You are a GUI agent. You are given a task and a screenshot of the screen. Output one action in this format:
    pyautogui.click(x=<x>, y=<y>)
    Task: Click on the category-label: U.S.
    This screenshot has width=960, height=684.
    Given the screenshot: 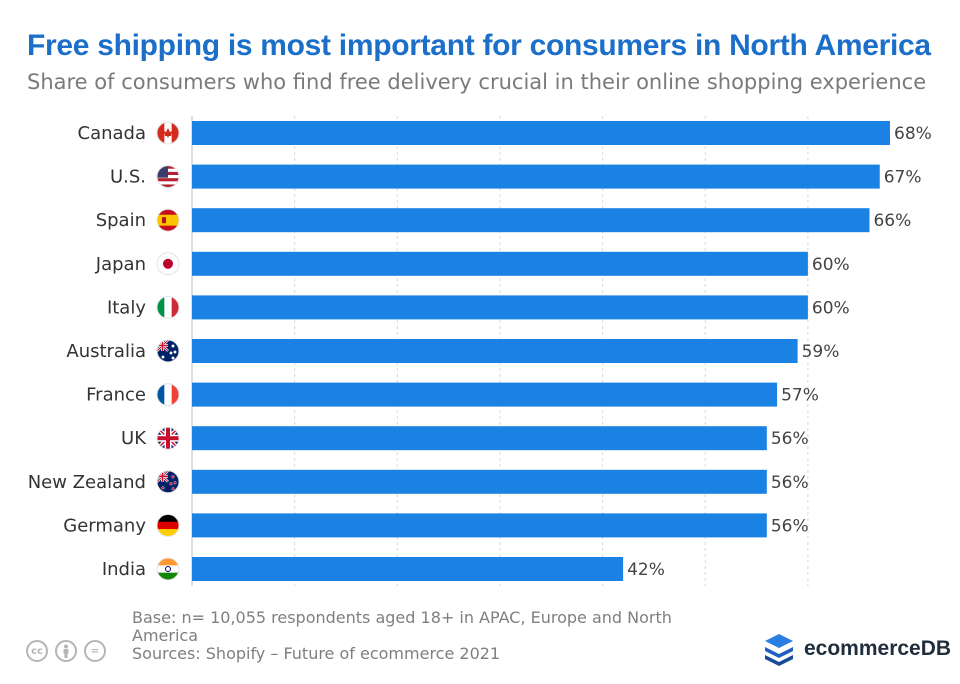 What is the action you would take?
    pyautogui.click(x=128, y=177)
    